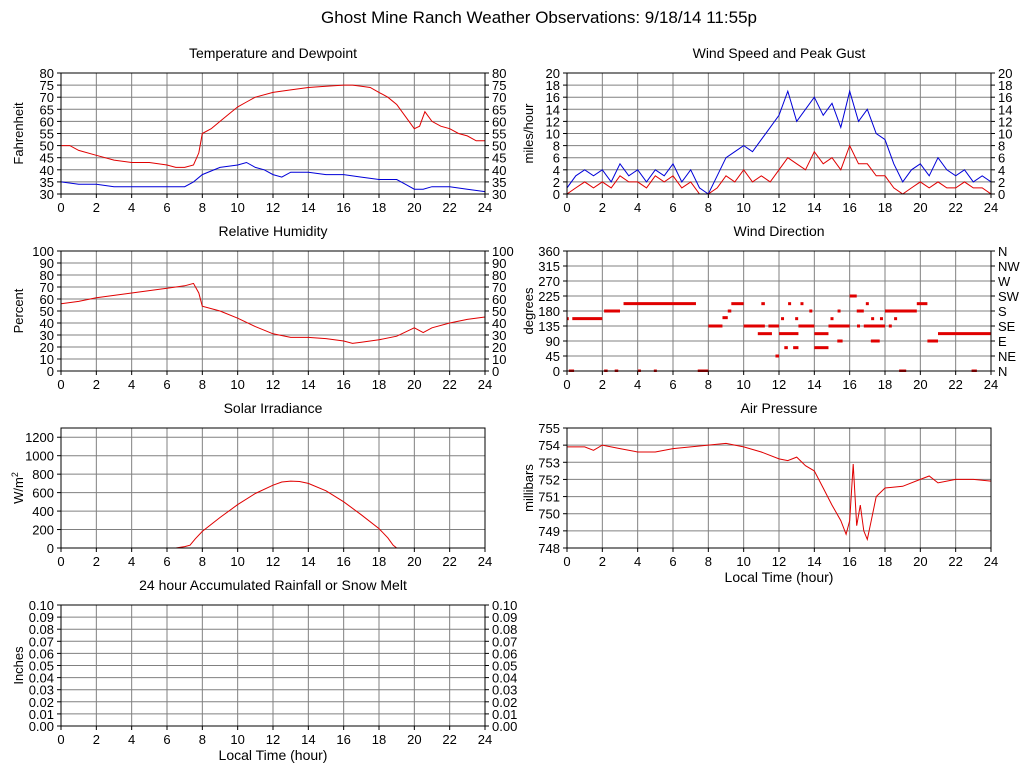 This screenshot has height=768, width=1024. What do you see at coordinates (553, 341) in the screenshot?
I see `tick-label-y: 90` at bounding box center [553, 341].